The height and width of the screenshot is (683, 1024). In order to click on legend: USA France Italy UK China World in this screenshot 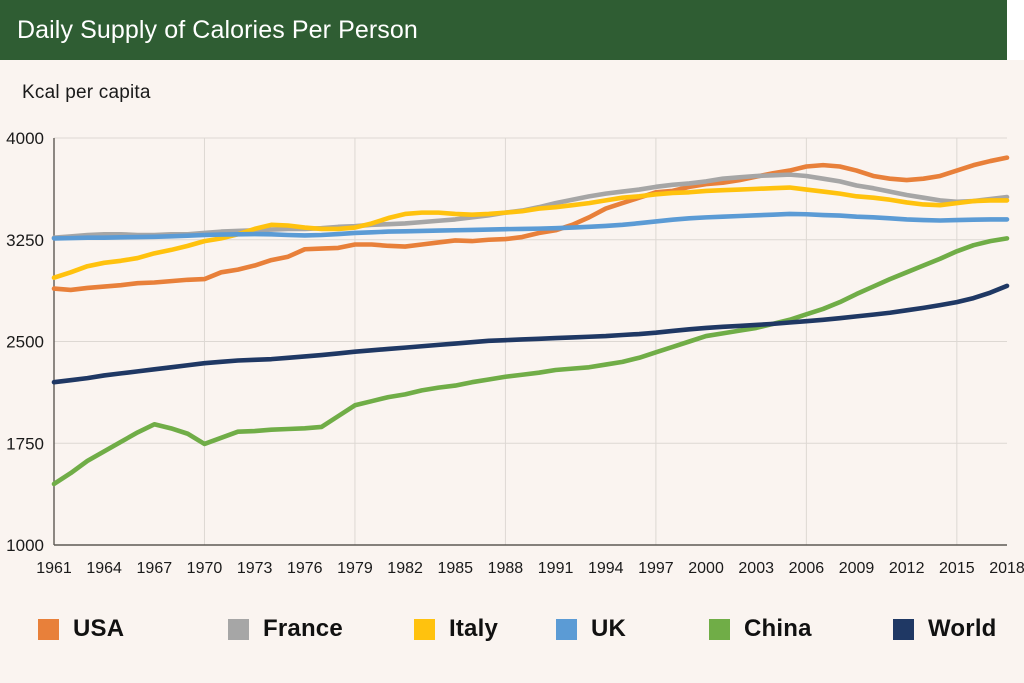, I will do `click(512, 629)`.